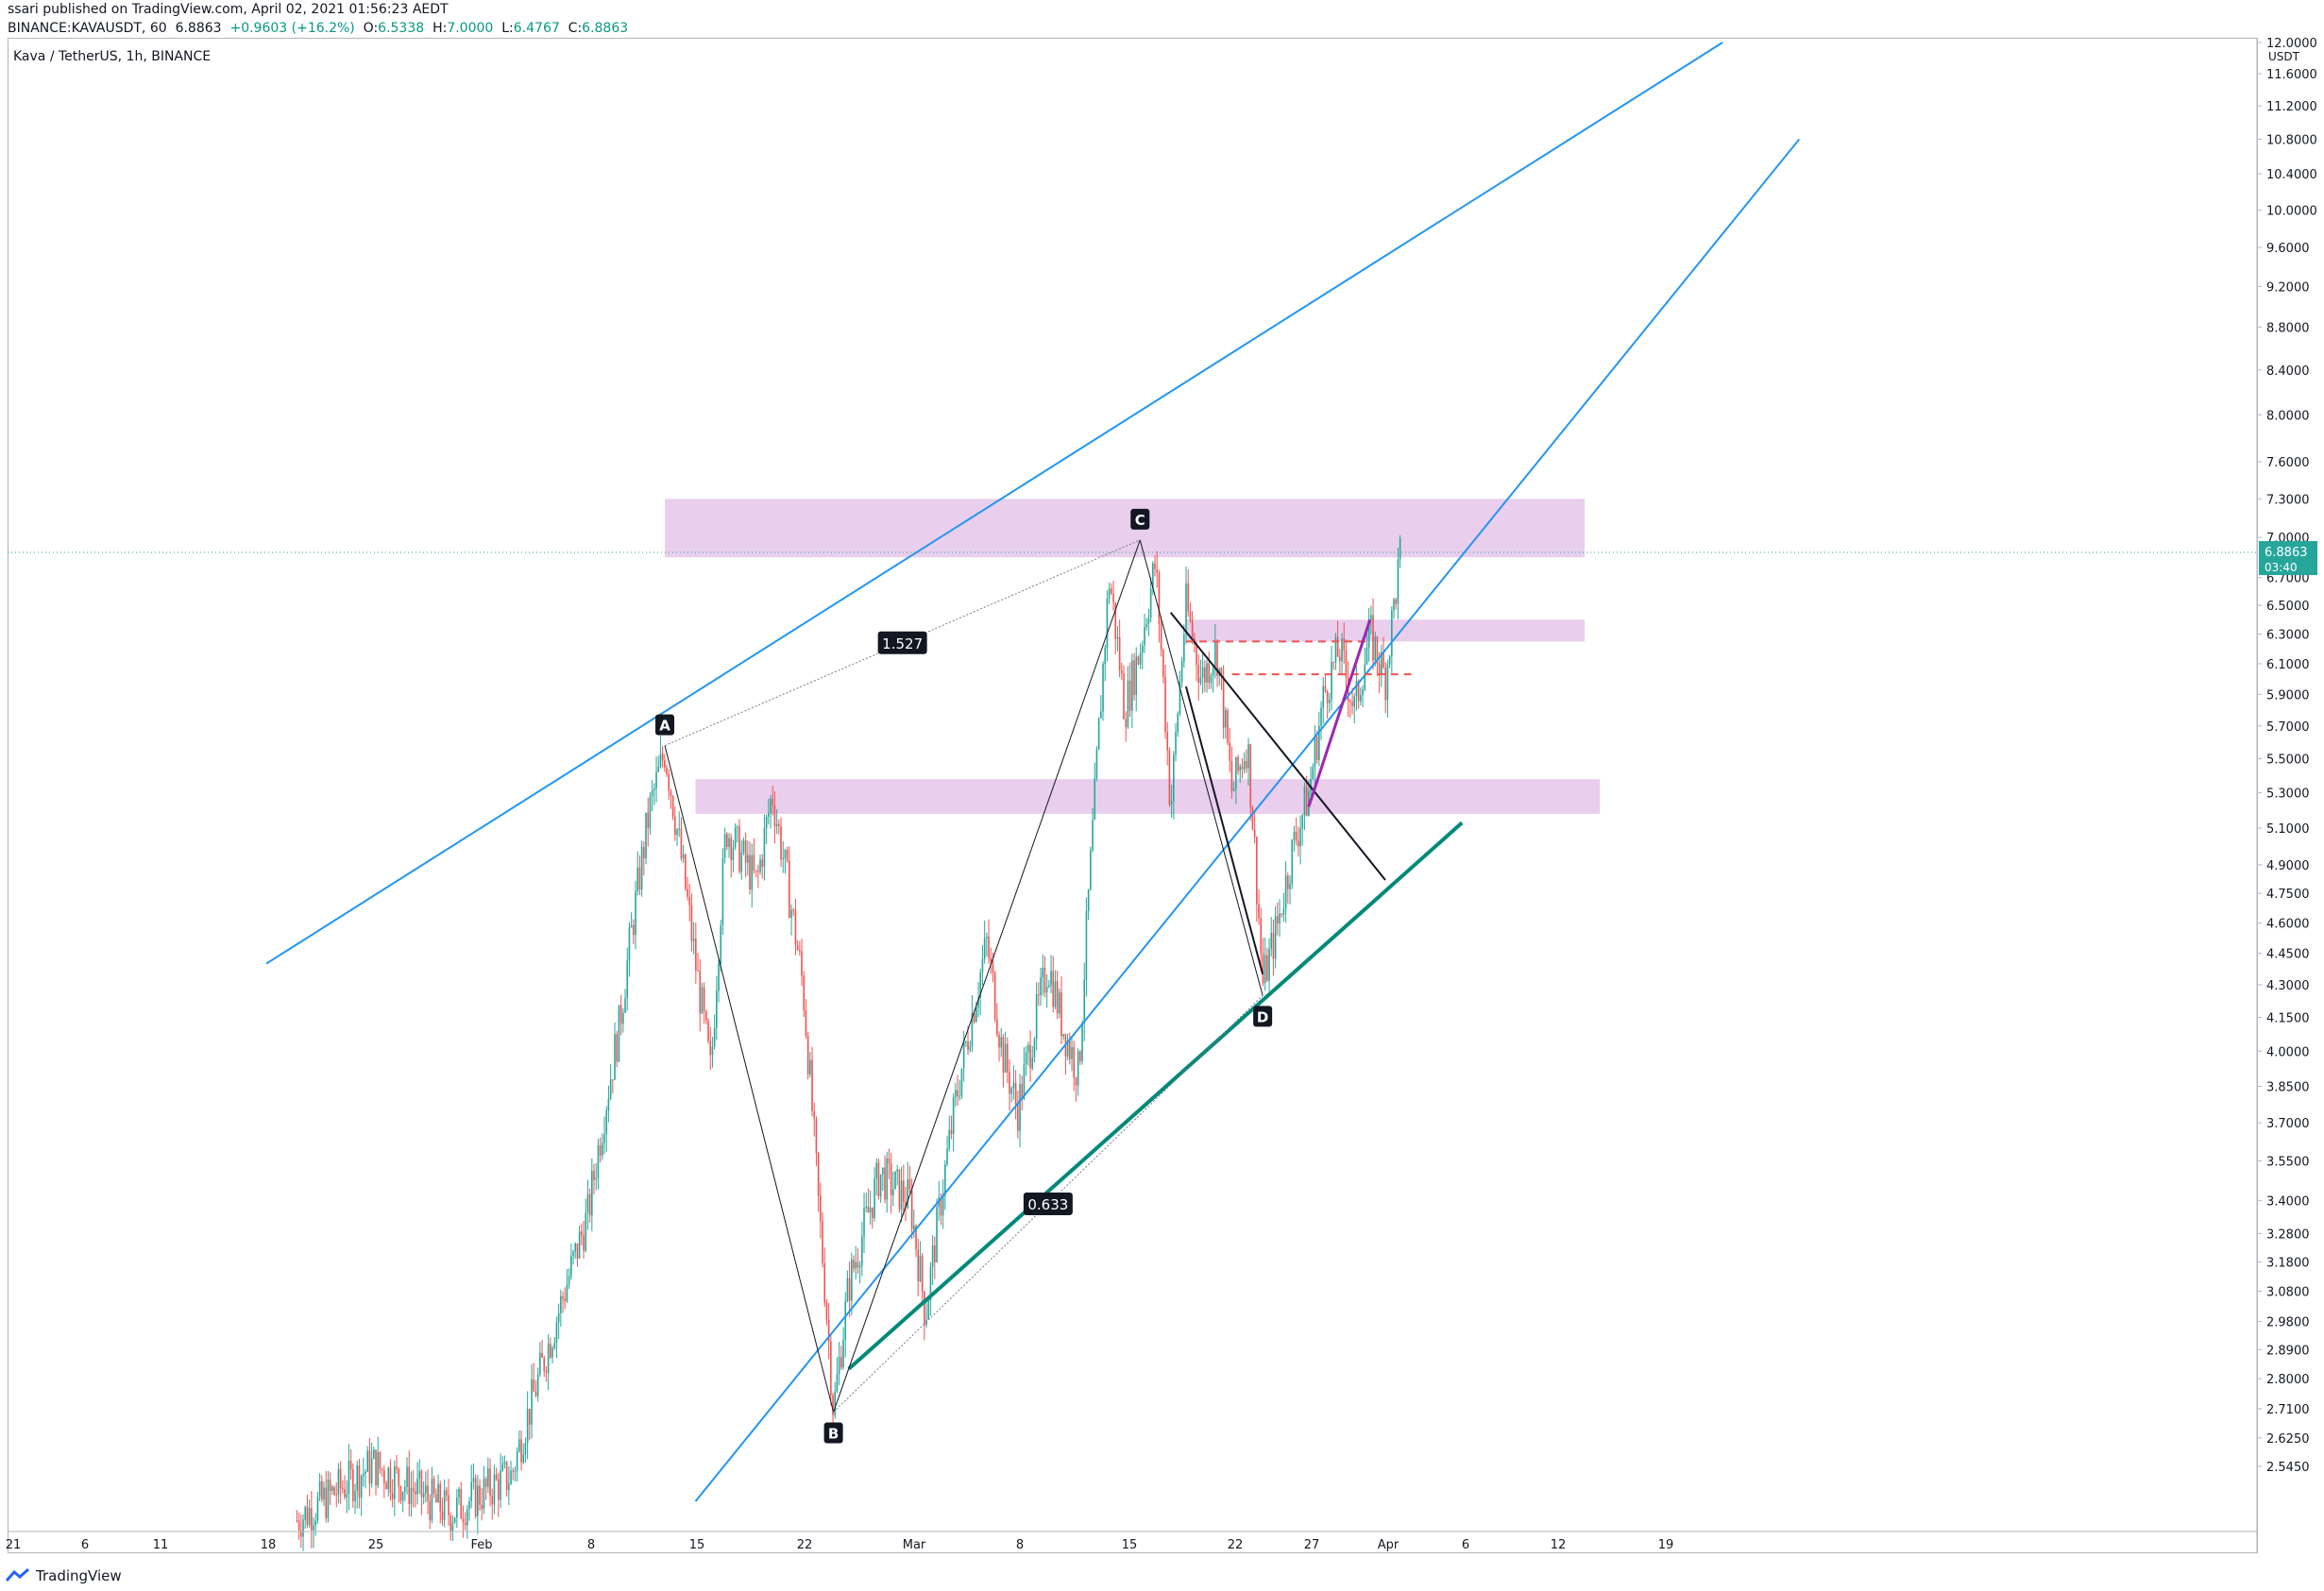 The image size is (2324, 1591). What do you see at coordinates (2291, 44) in the screenshot?
I see `y-tick-label: 12.0000` at bounding box center [2291, 44].